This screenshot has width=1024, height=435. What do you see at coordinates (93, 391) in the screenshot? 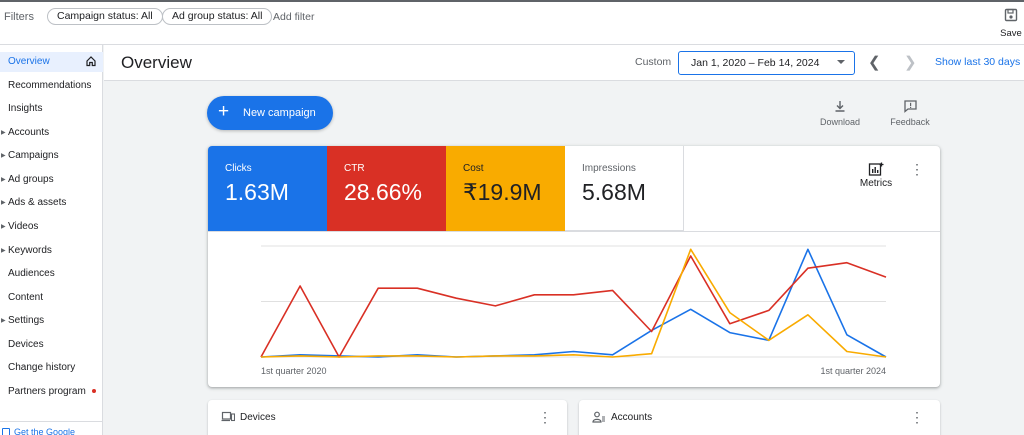
I see `notification-dot` at bounding box center [93, 391].